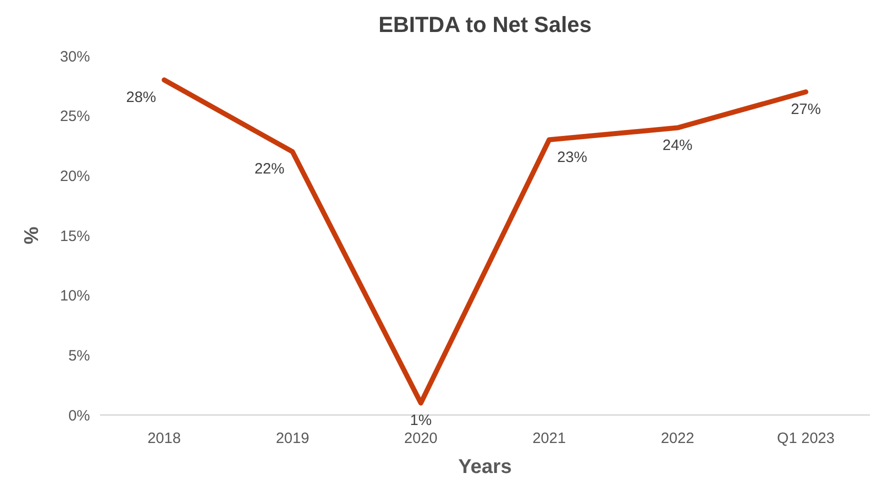 This screenshot has width=888, height=493. Describe the element at coordinates (293, 438) in the screenshot. I see `x-tick-label: 2019` at that location.